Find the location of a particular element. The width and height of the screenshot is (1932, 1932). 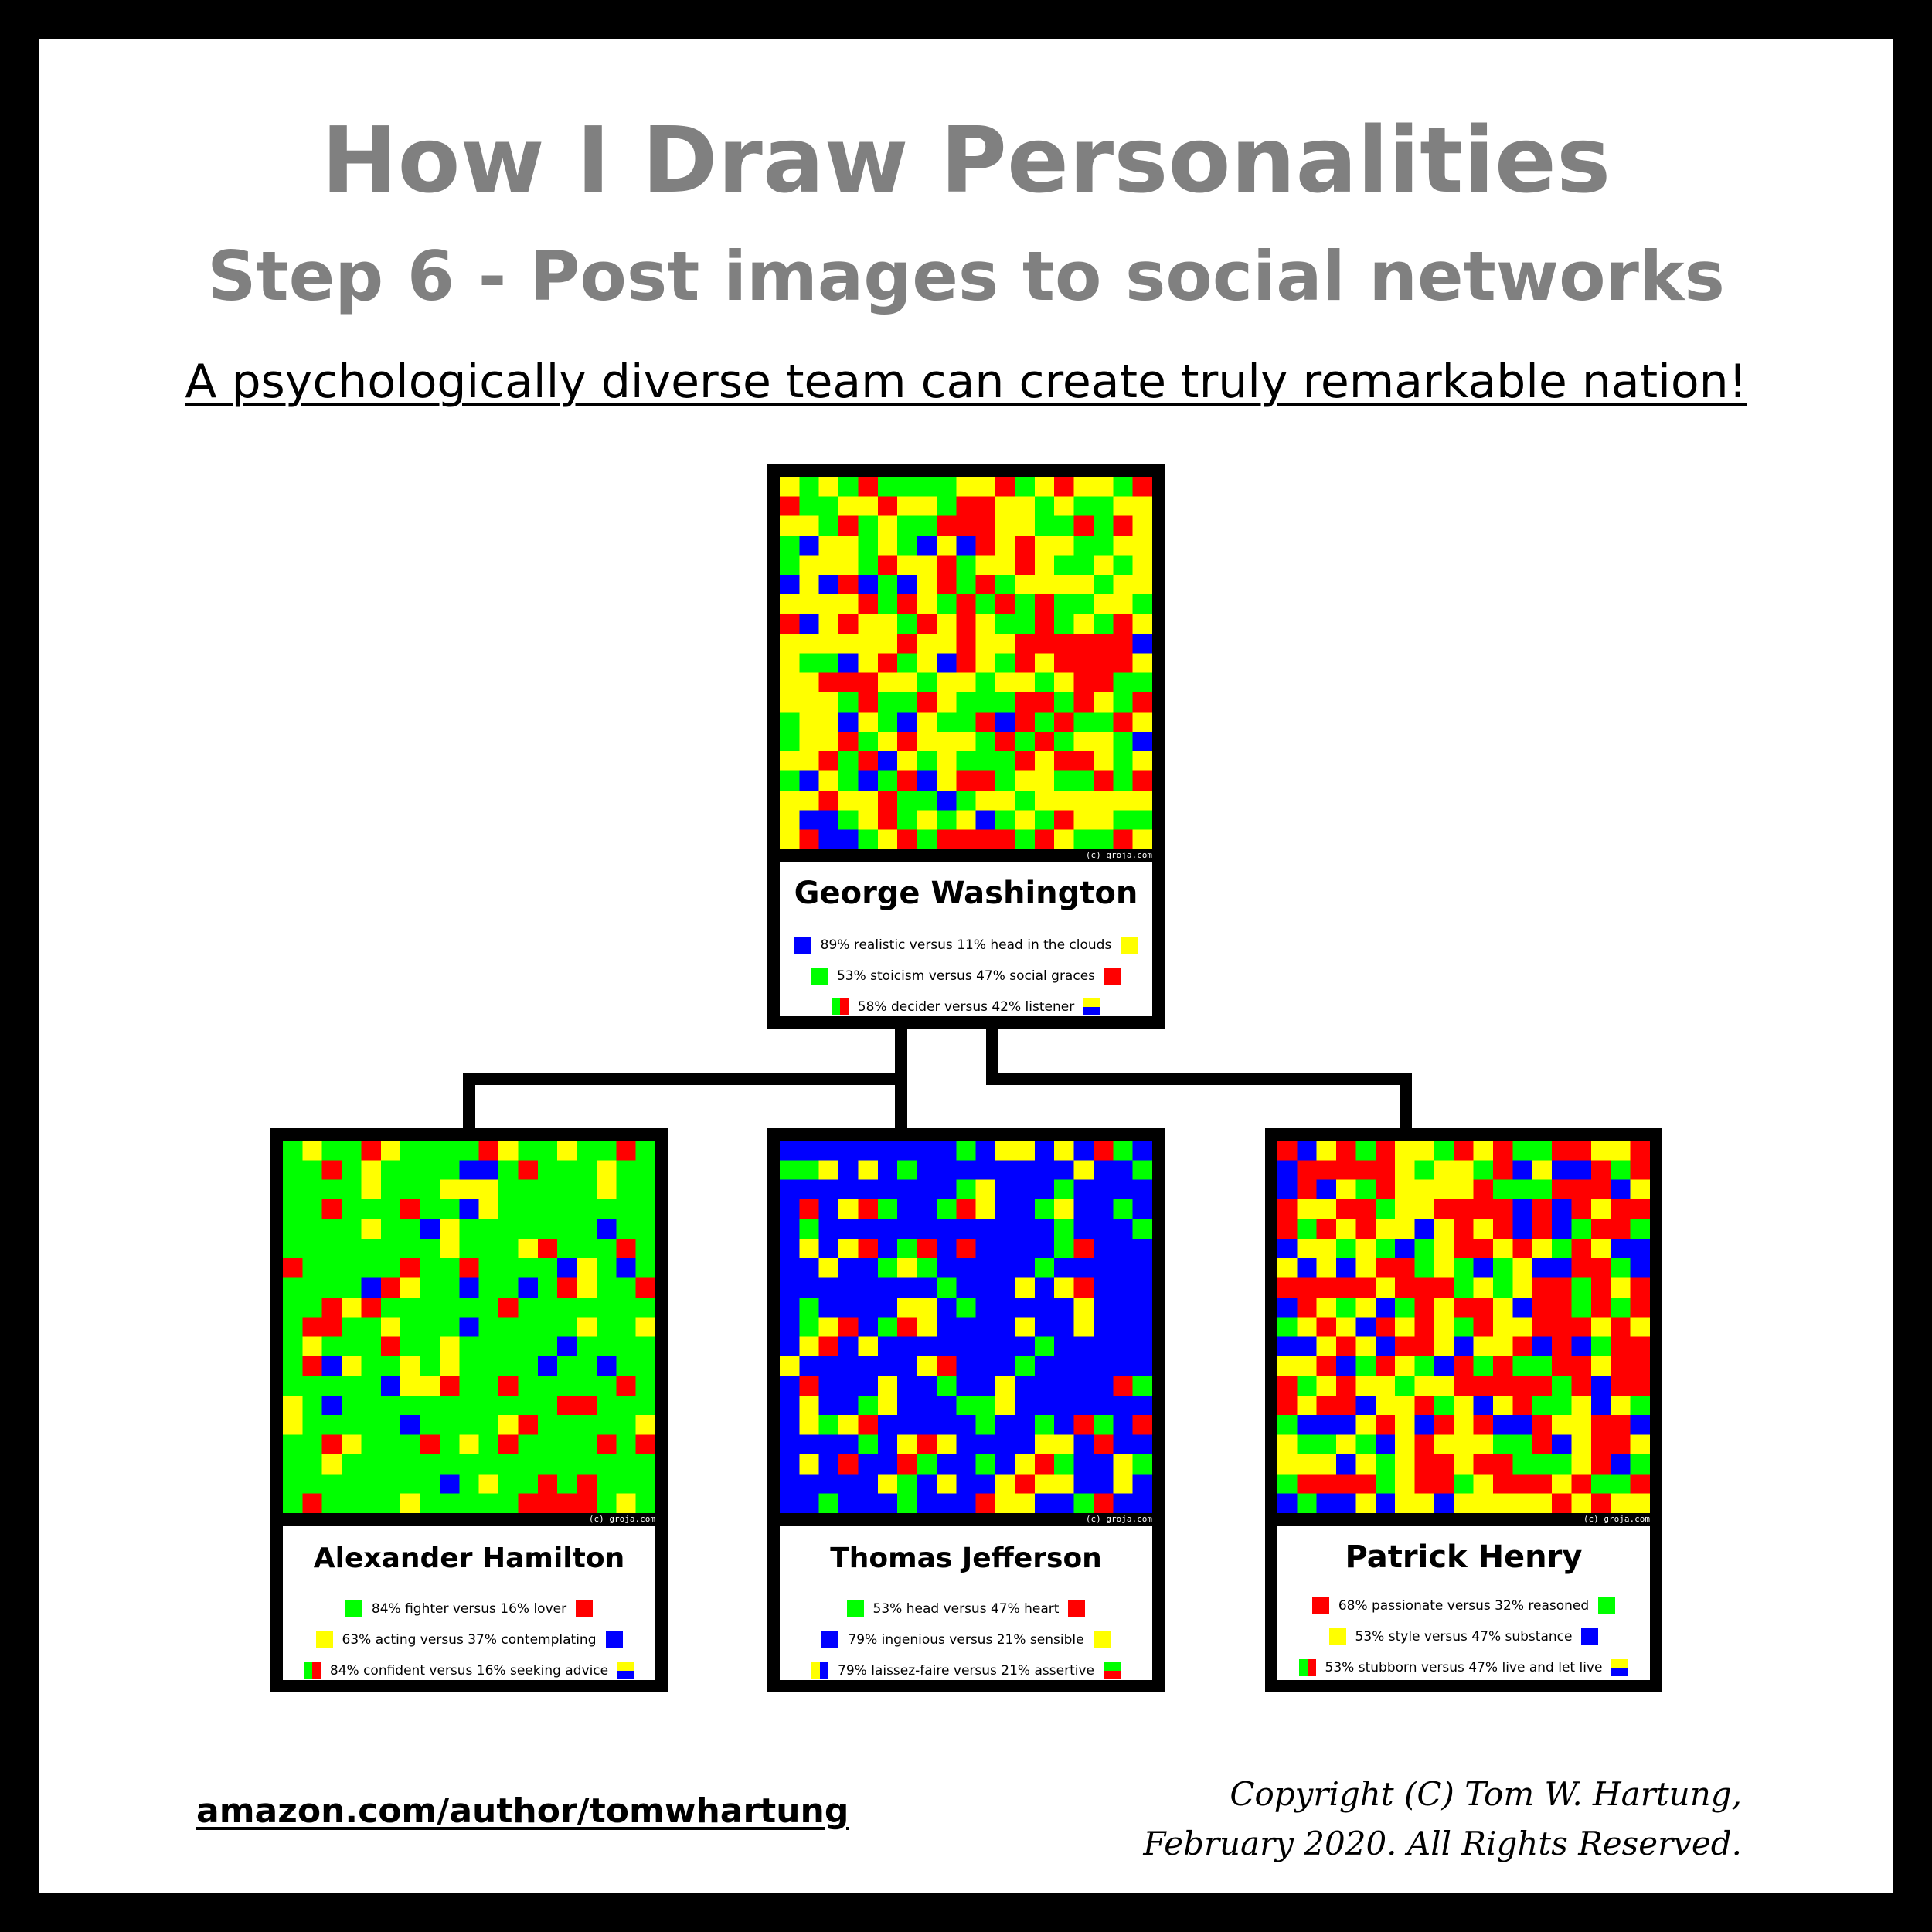

trait-row: 84% fighter versus 16% lover is located at coordinates (469, 1609).